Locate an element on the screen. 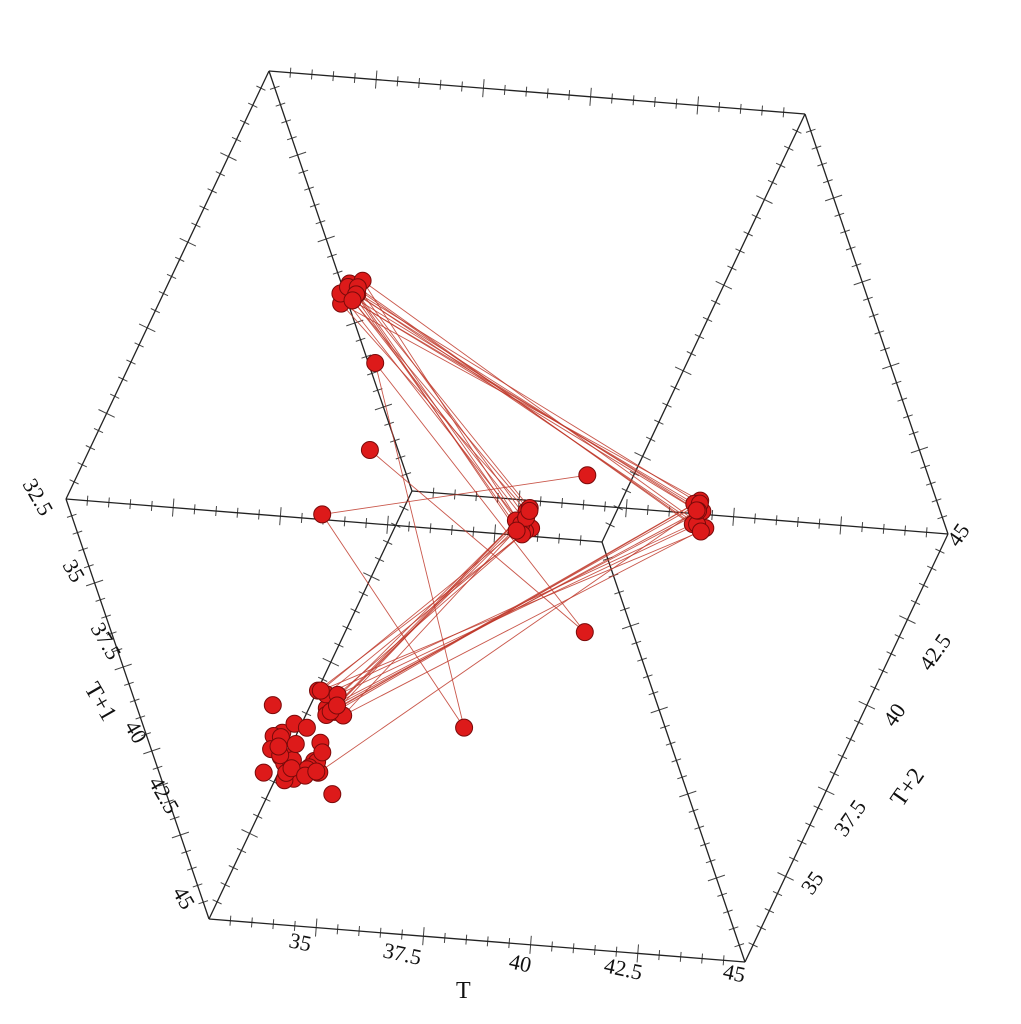 The width and height of the screenshot is (1021, 1024). tick-label-t2: 42.5 is located at coordinates (935, 652).